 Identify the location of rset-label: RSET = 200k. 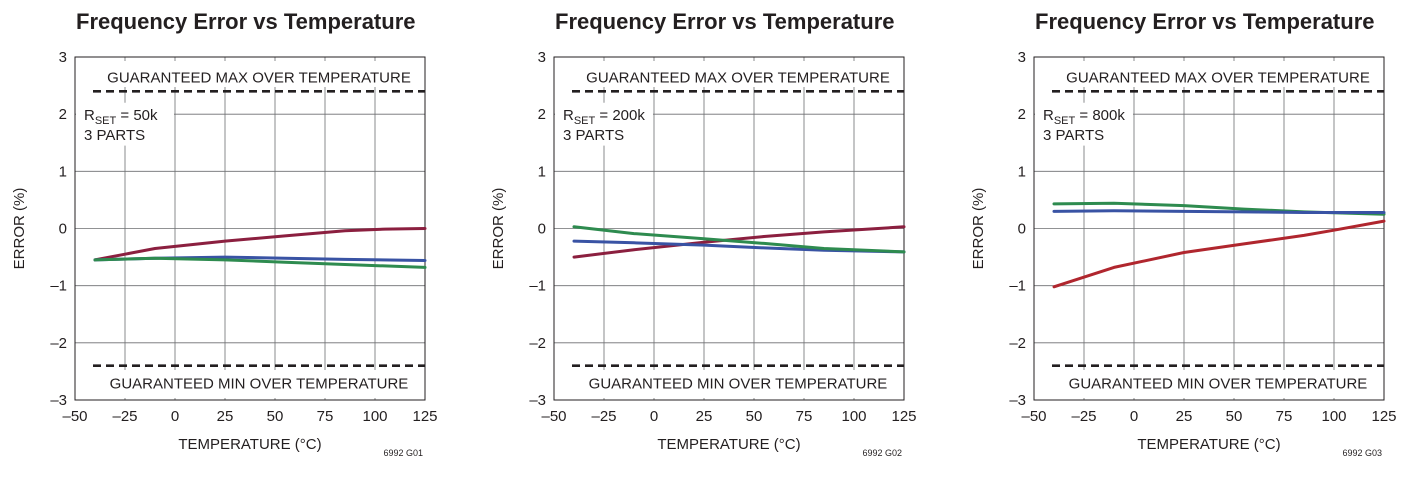
(604, 117).